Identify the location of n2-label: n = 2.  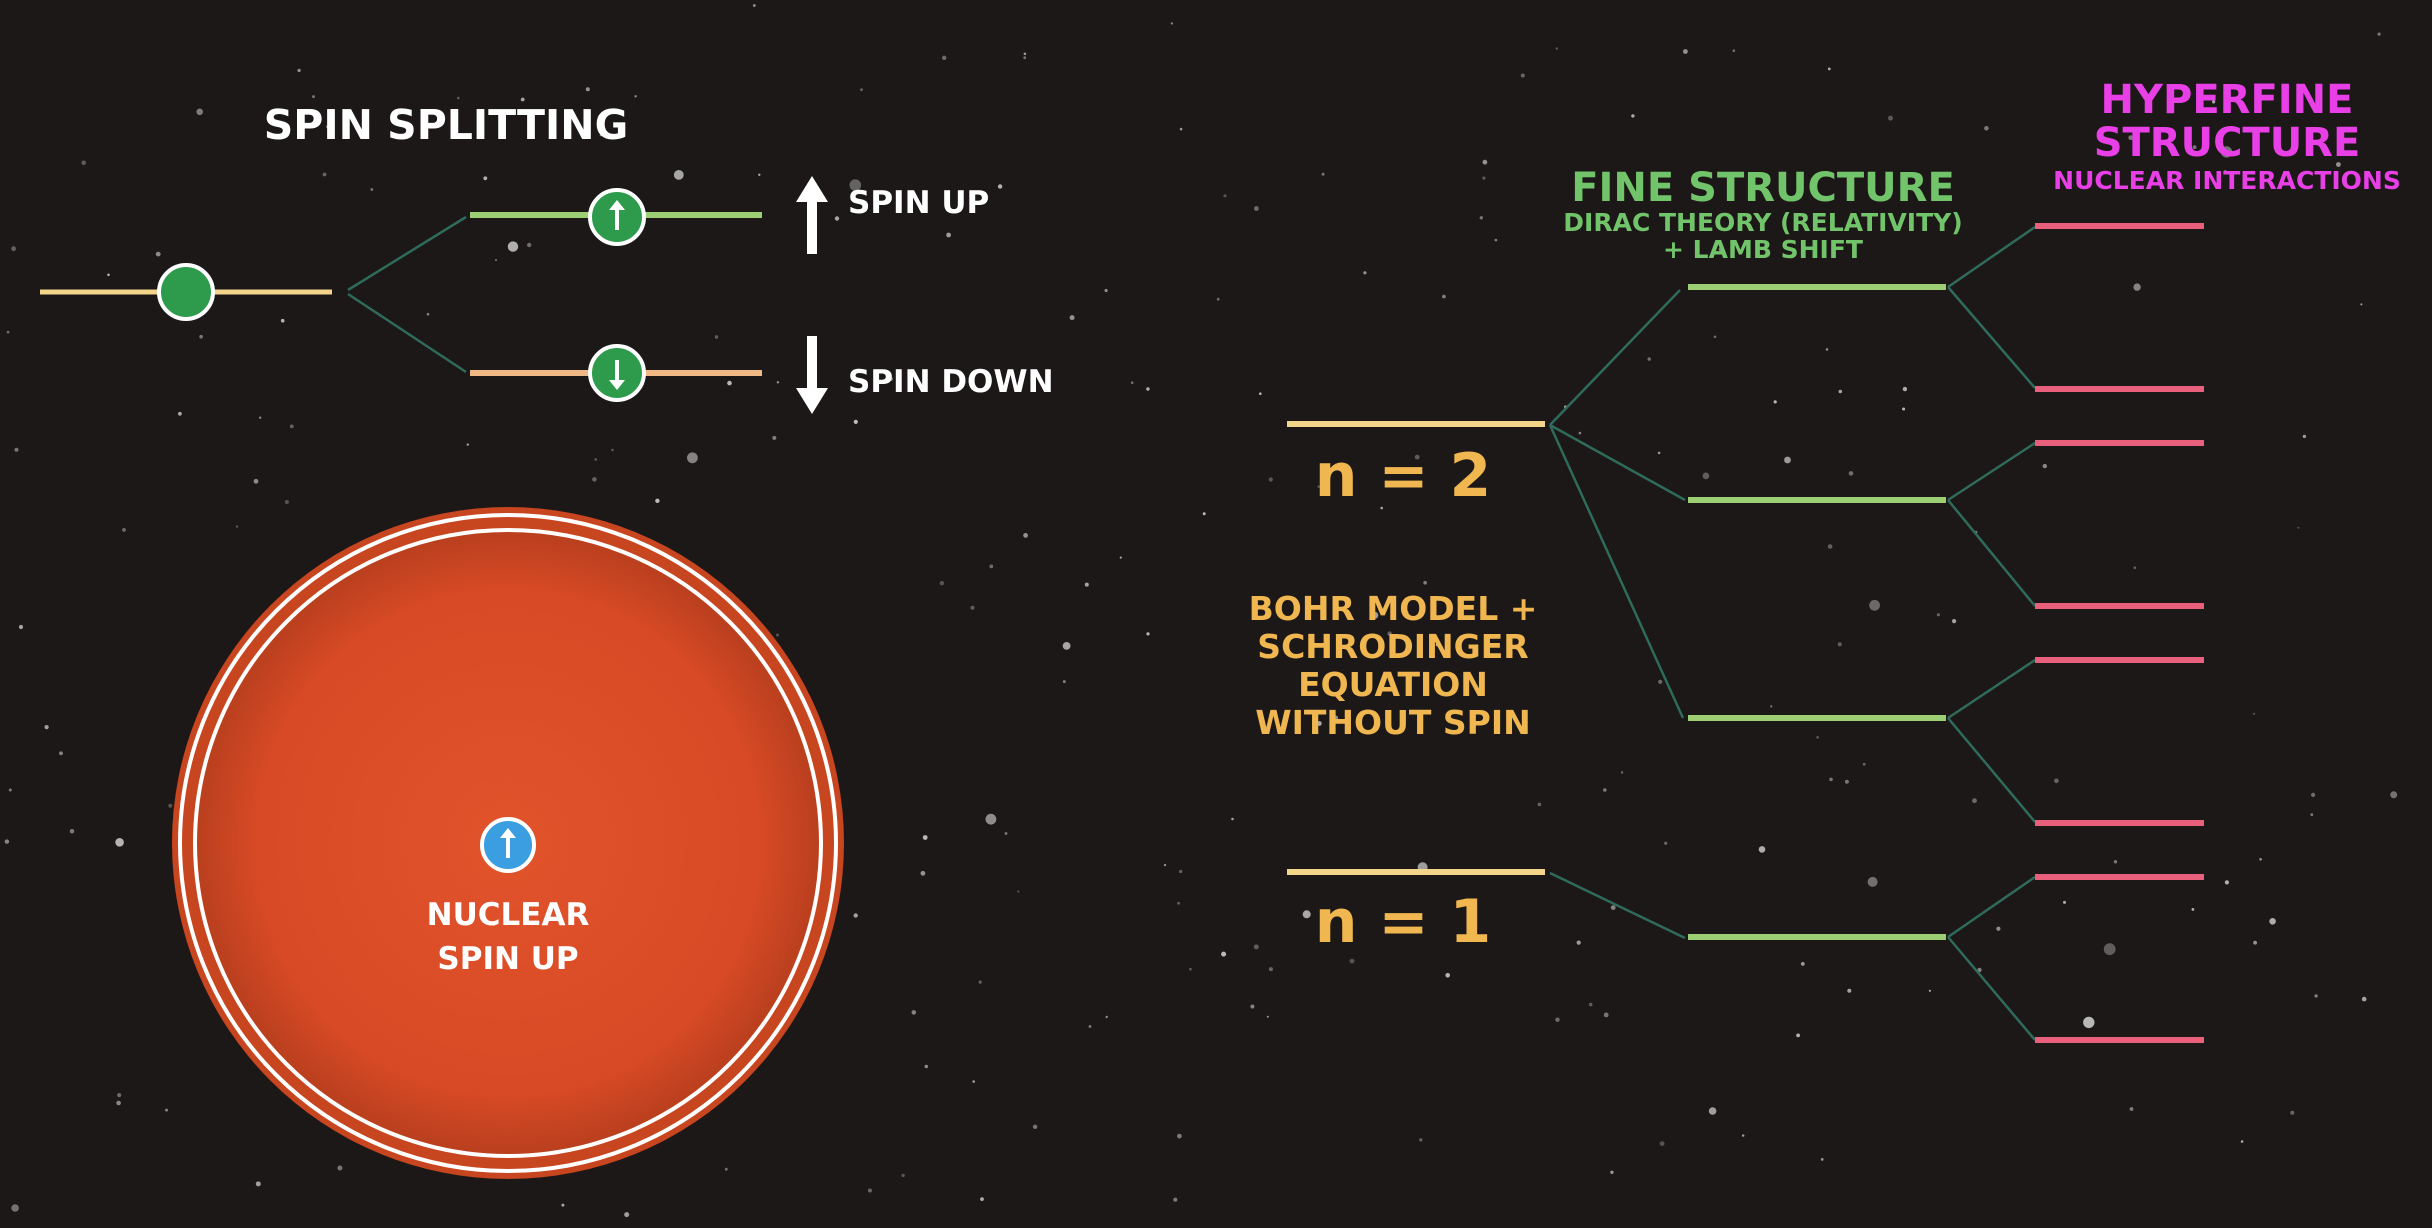
(1403, 476).